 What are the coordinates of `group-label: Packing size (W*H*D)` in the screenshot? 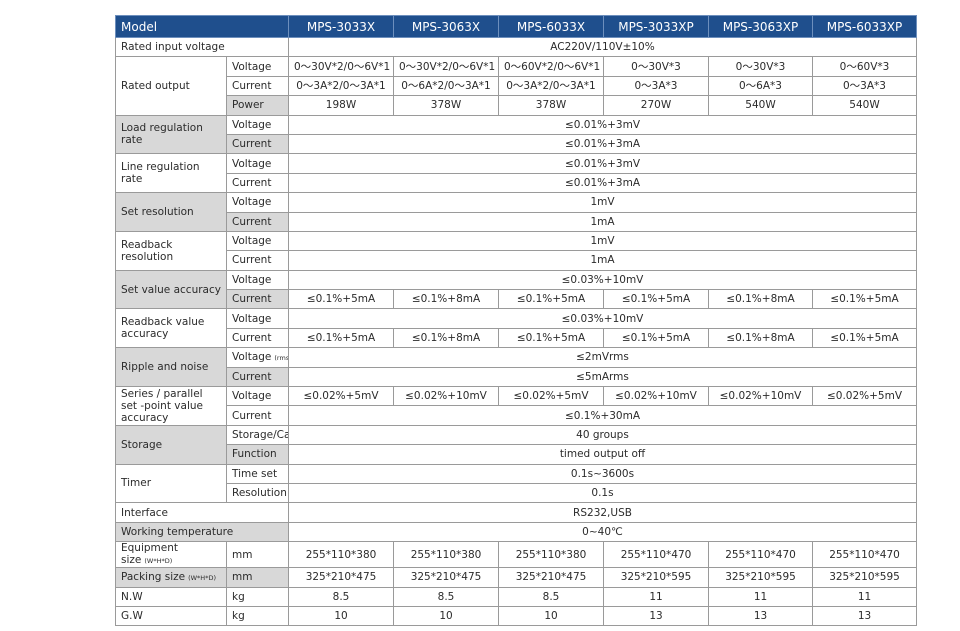 It's located at (171, 577).